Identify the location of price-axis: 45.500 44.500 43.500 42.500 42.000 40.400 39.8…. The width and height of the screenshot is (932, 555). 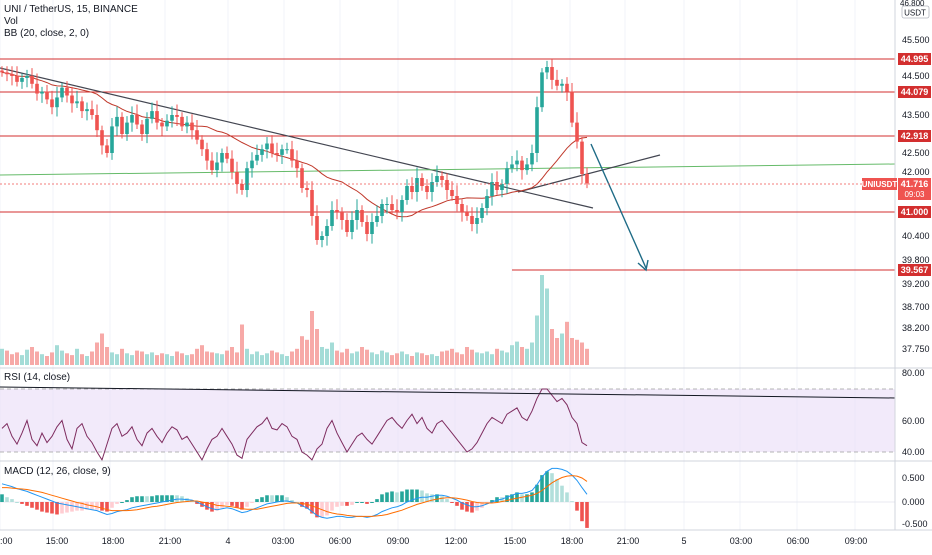
(916, 194).